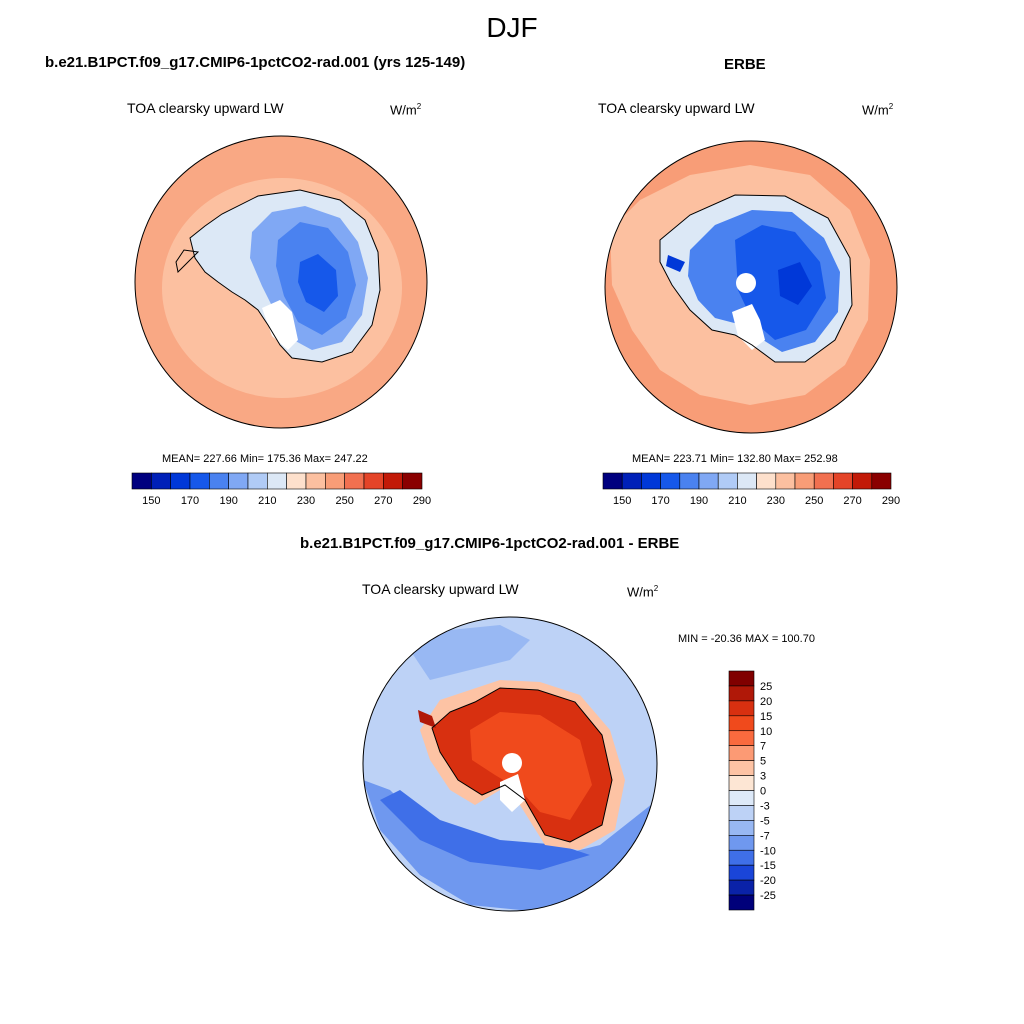 This screenshot has height=1024, width=1024. Describe the element at coordinates (383, 501) in the screenshot. I see `model-colorbar-tick-label: 270` at that location.